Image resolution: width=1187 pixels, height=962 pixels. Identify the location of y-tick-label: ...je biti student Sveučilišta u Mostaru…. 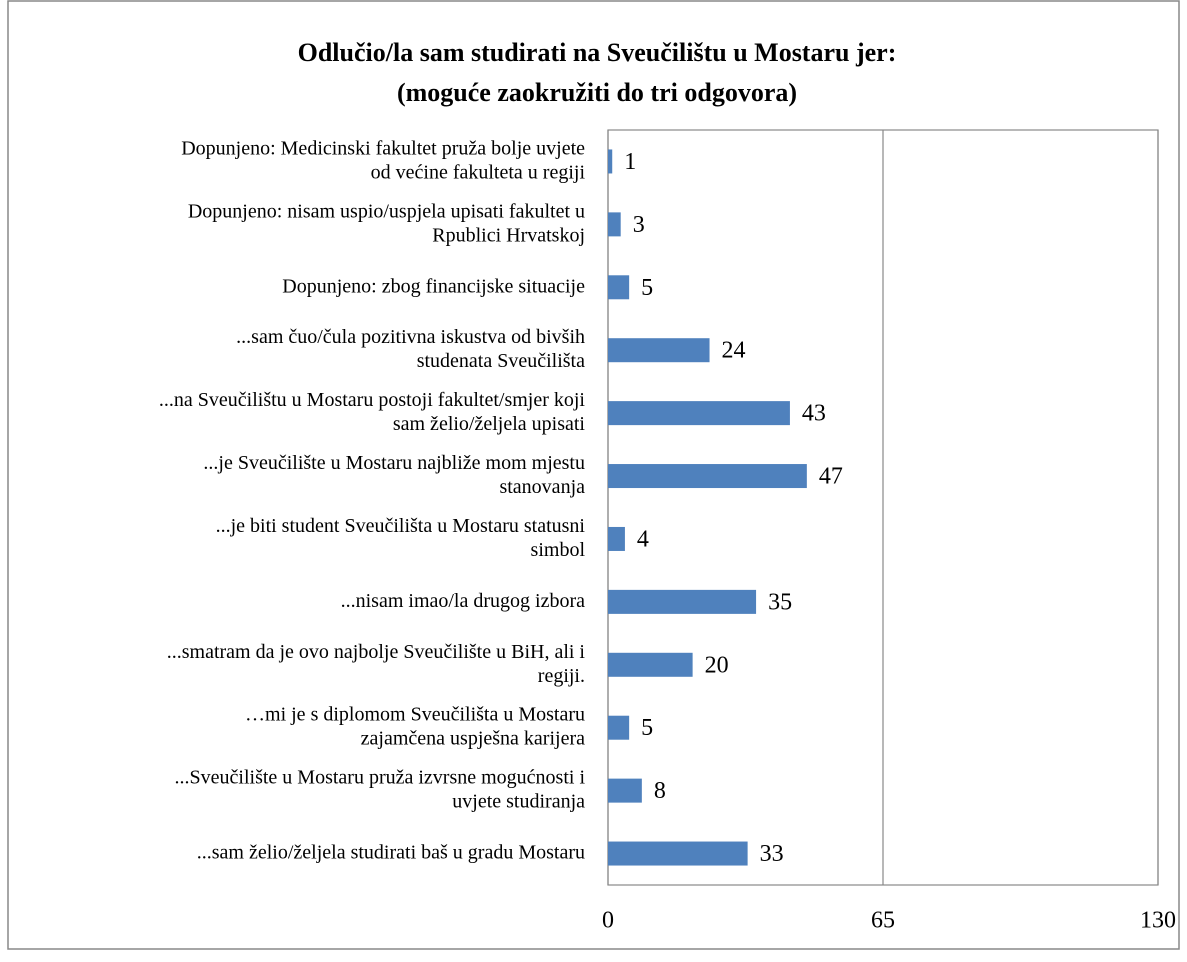
(401, 538).